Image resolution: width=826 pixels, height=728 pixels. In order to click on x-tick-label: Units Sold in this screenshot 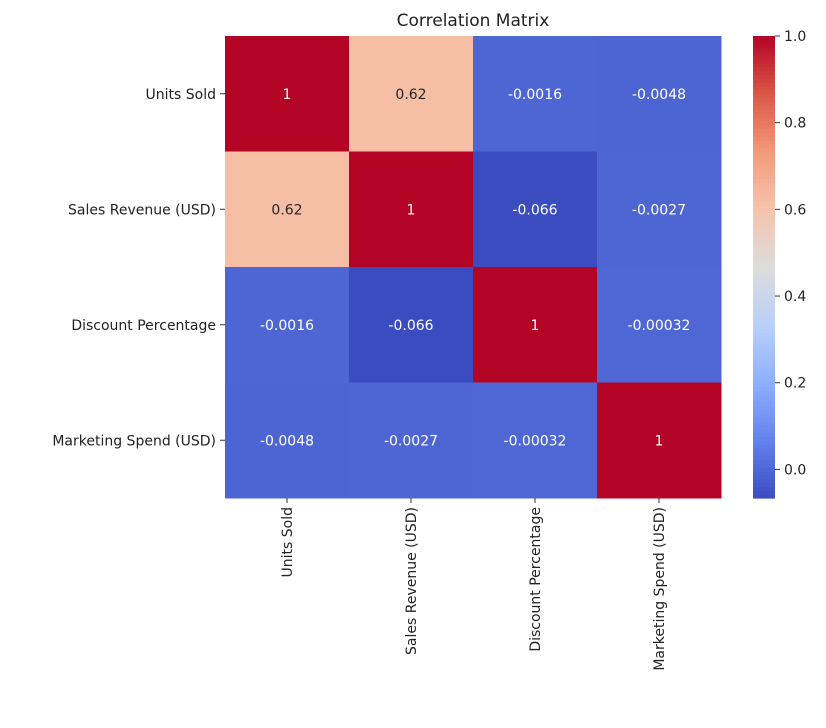, I will do `click(288, 542)`.